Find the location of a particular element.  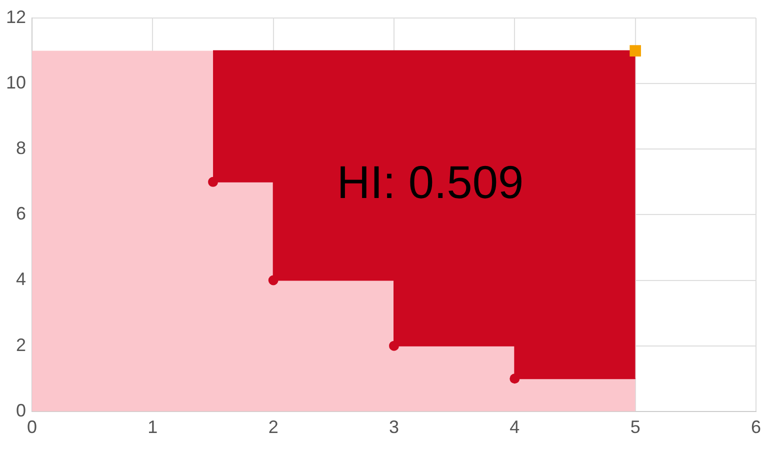

y-tick-label: 8 is located at coordinates (21, 148).